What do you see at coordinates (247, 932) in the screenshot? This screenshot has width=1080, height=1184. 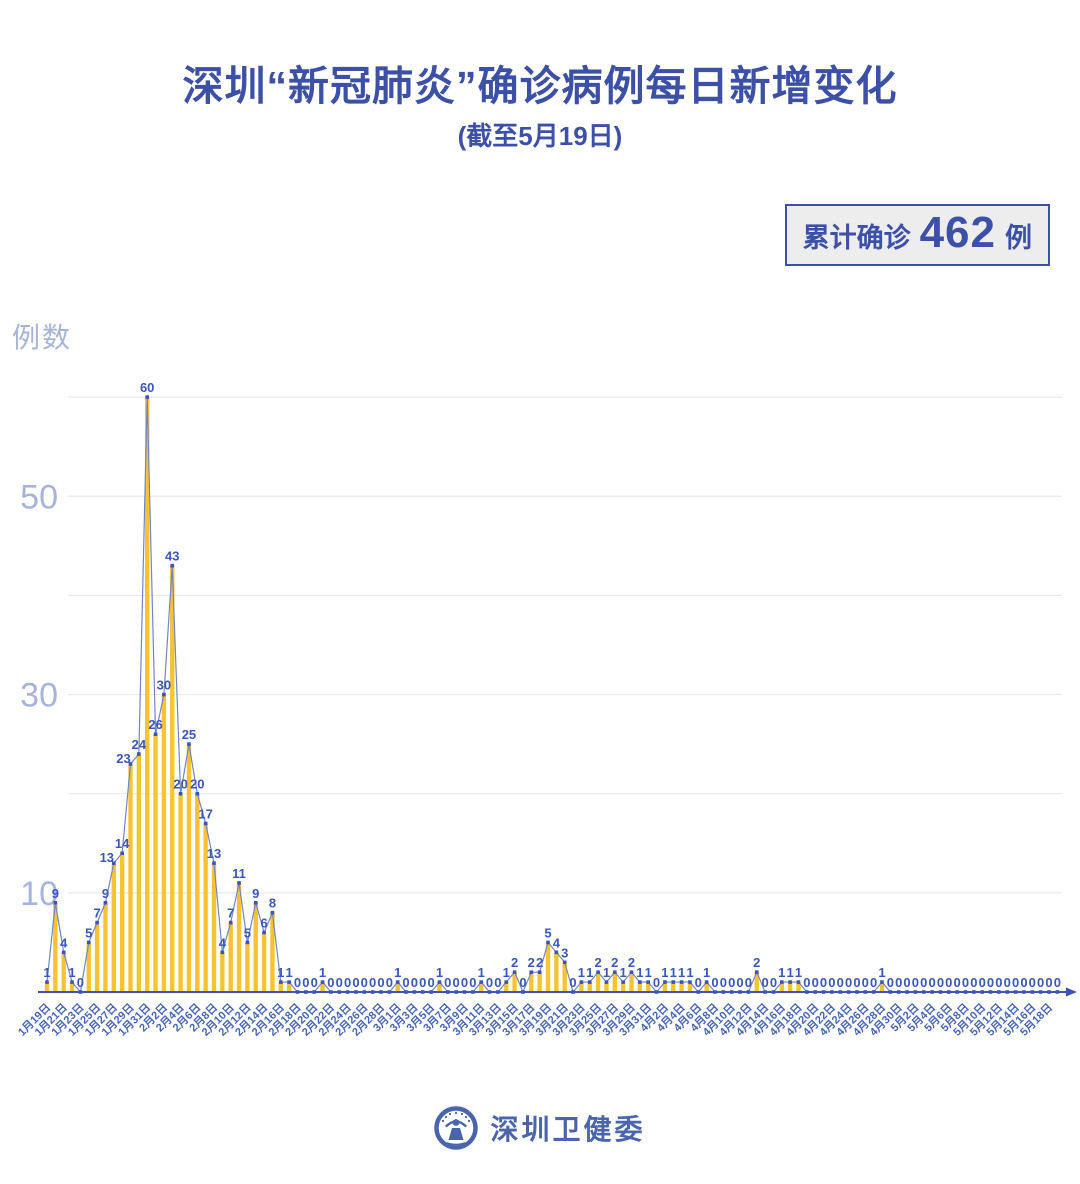 I see `svg-text: 5` at bounding box center [247, 932].